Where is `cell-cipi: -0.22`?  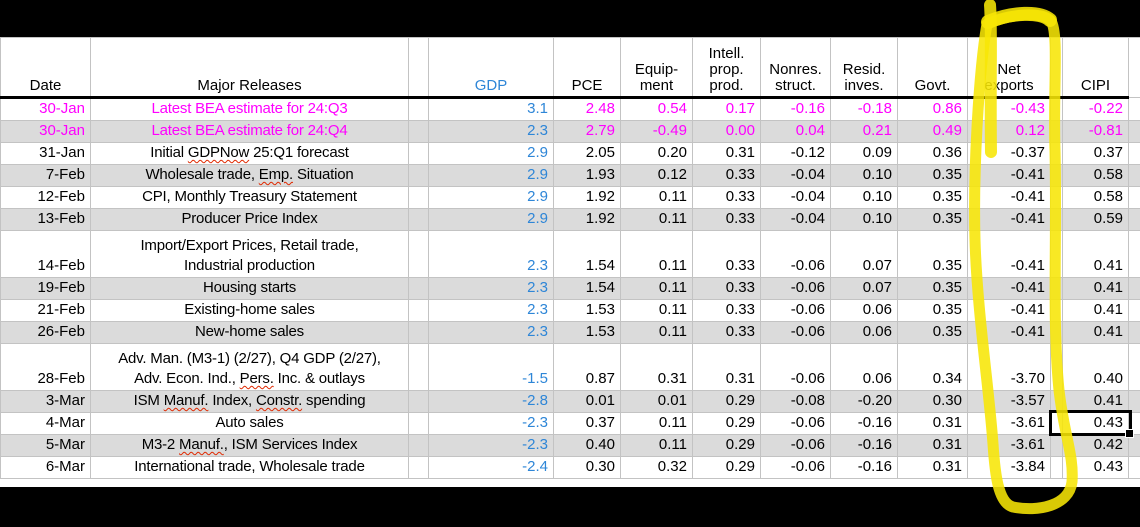
cell-cipi: -0.22 is located at coordinates (1095, 109).